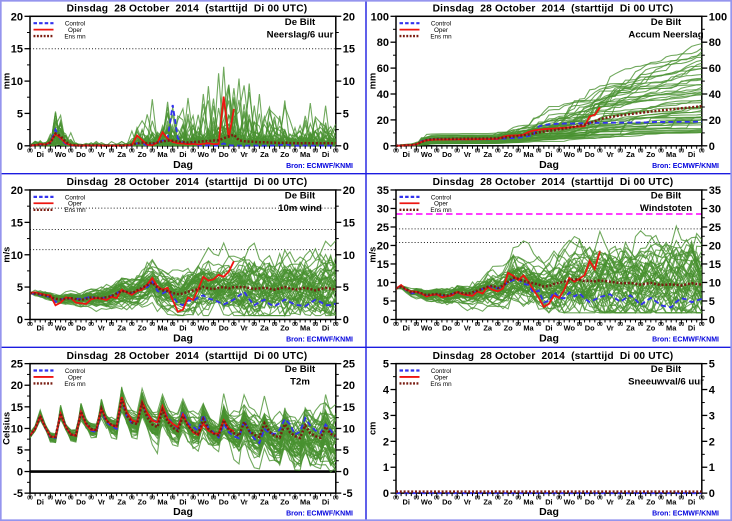  Describe the element at coordinates (373, 428) in the screenshot. I see `svg-text: cm` at that location.